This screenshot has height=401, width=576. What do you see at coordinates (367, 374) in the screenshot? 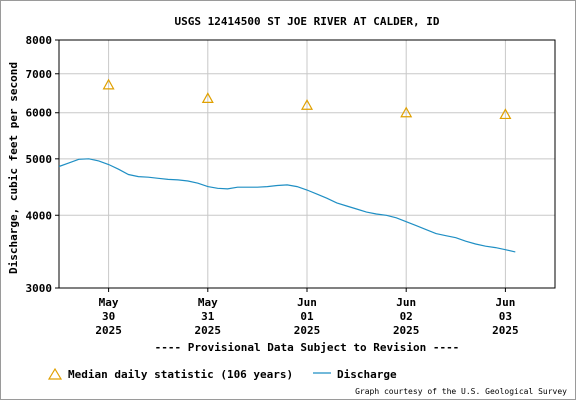
I see `legend-label-discharge: Discharge` at bounding box center [367, 374].